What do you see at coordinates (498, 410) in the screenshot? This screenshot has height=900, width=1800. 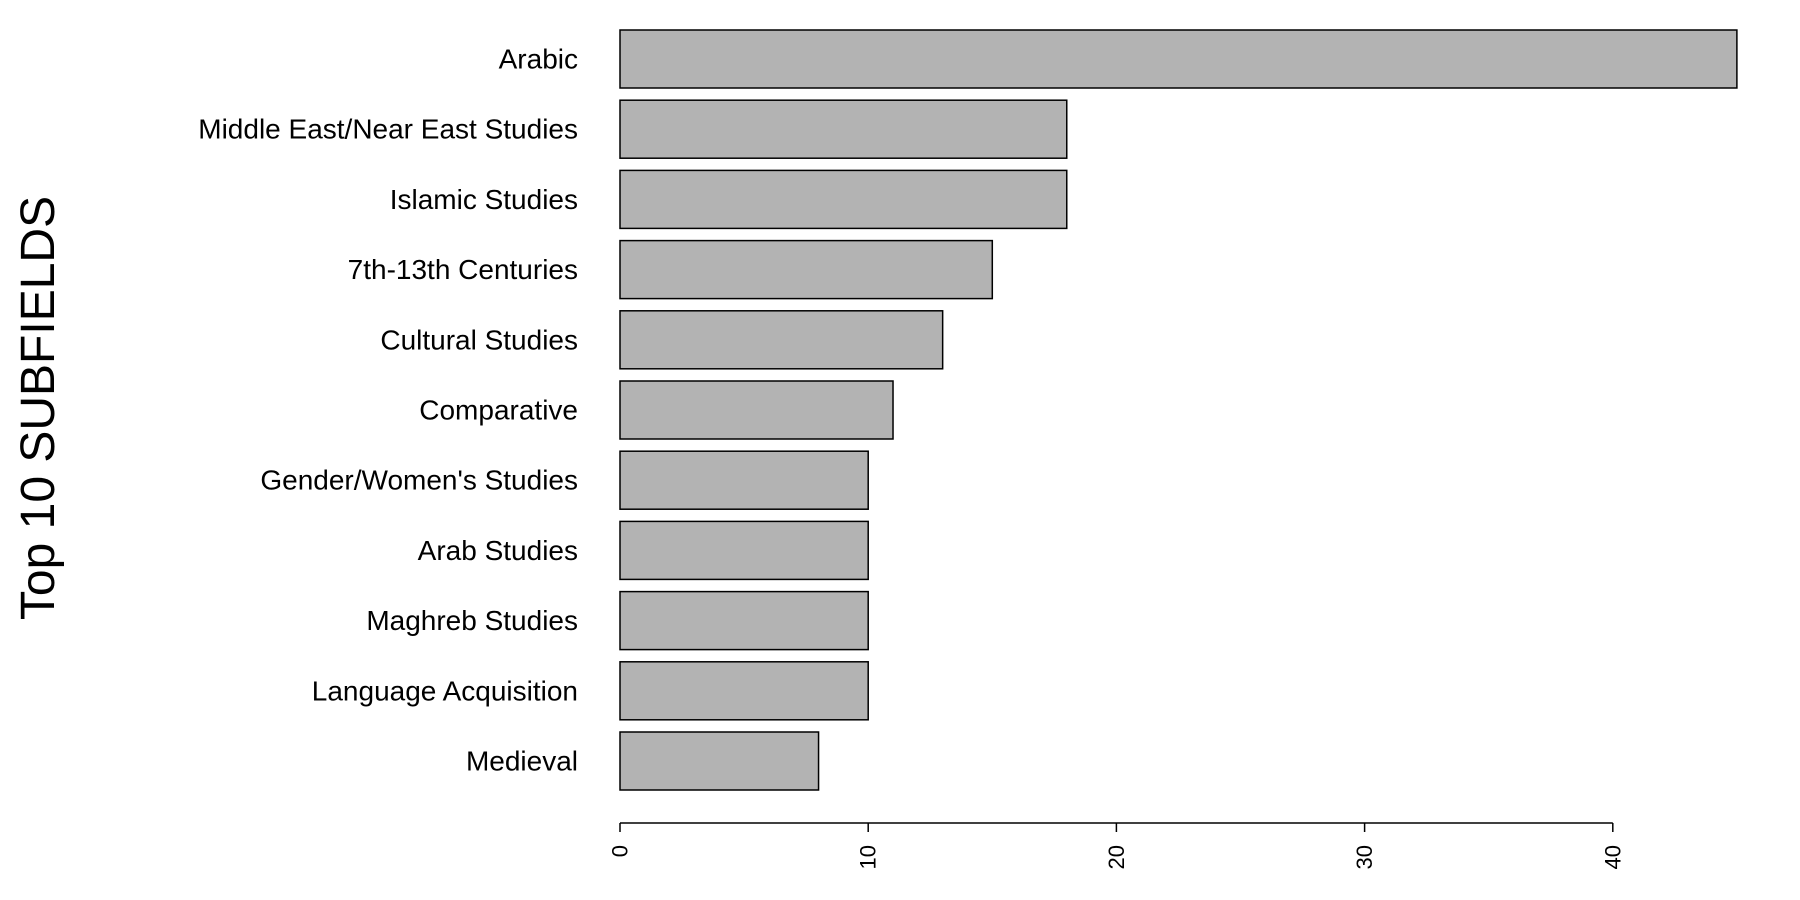 I see `category-label: Comparative` at bounding box center [498, 410].